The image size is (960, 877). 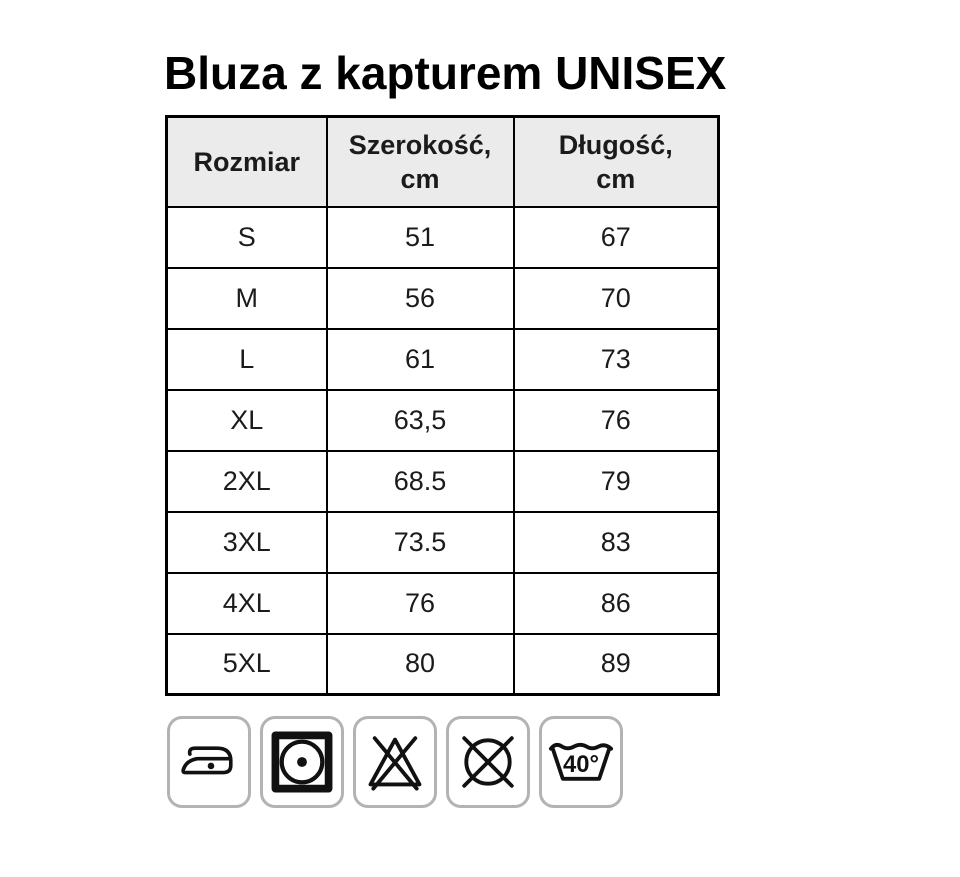 I want to click on table-row: 3XL 73.5 83, so click(x=442, y=542).